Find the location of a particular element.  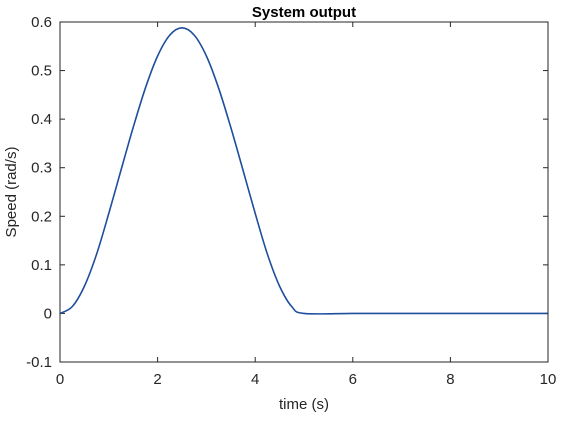

chart-title: System output is located at coordinates (304, 12).